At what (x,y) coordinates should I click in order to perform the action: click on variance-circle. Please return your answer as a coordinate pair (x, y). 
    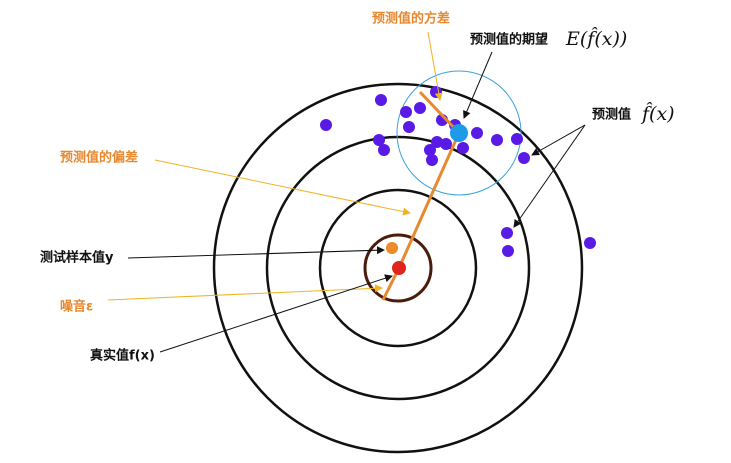
    Looking at the image, I should click on (459, 133).